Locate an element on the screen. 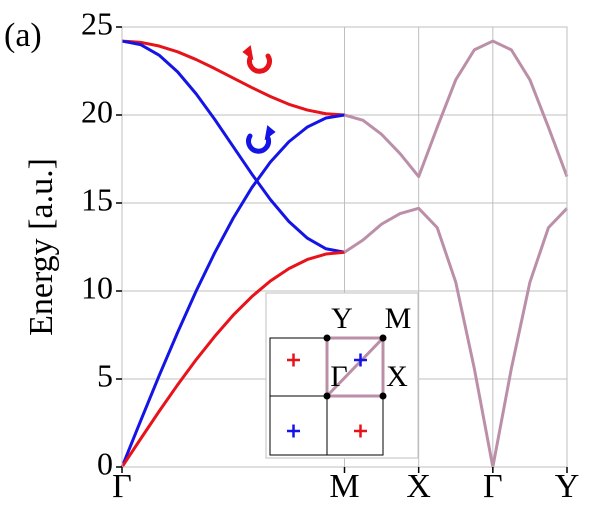 Image resolution: width=592 pixels, height=525 pixels. y-tick-label: 15 is located at coordinates (97, 199).